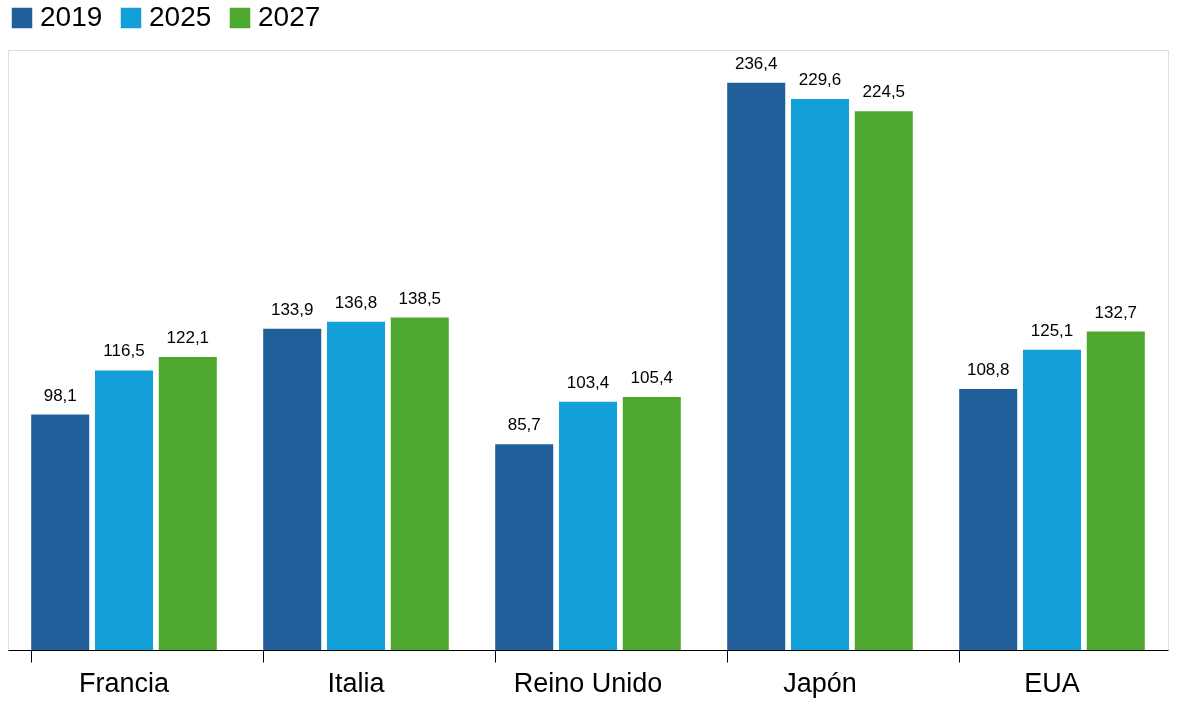  Describe the element at coordinates (988, 369) in the screenshot. I see `data-label: 108,8` at that location.